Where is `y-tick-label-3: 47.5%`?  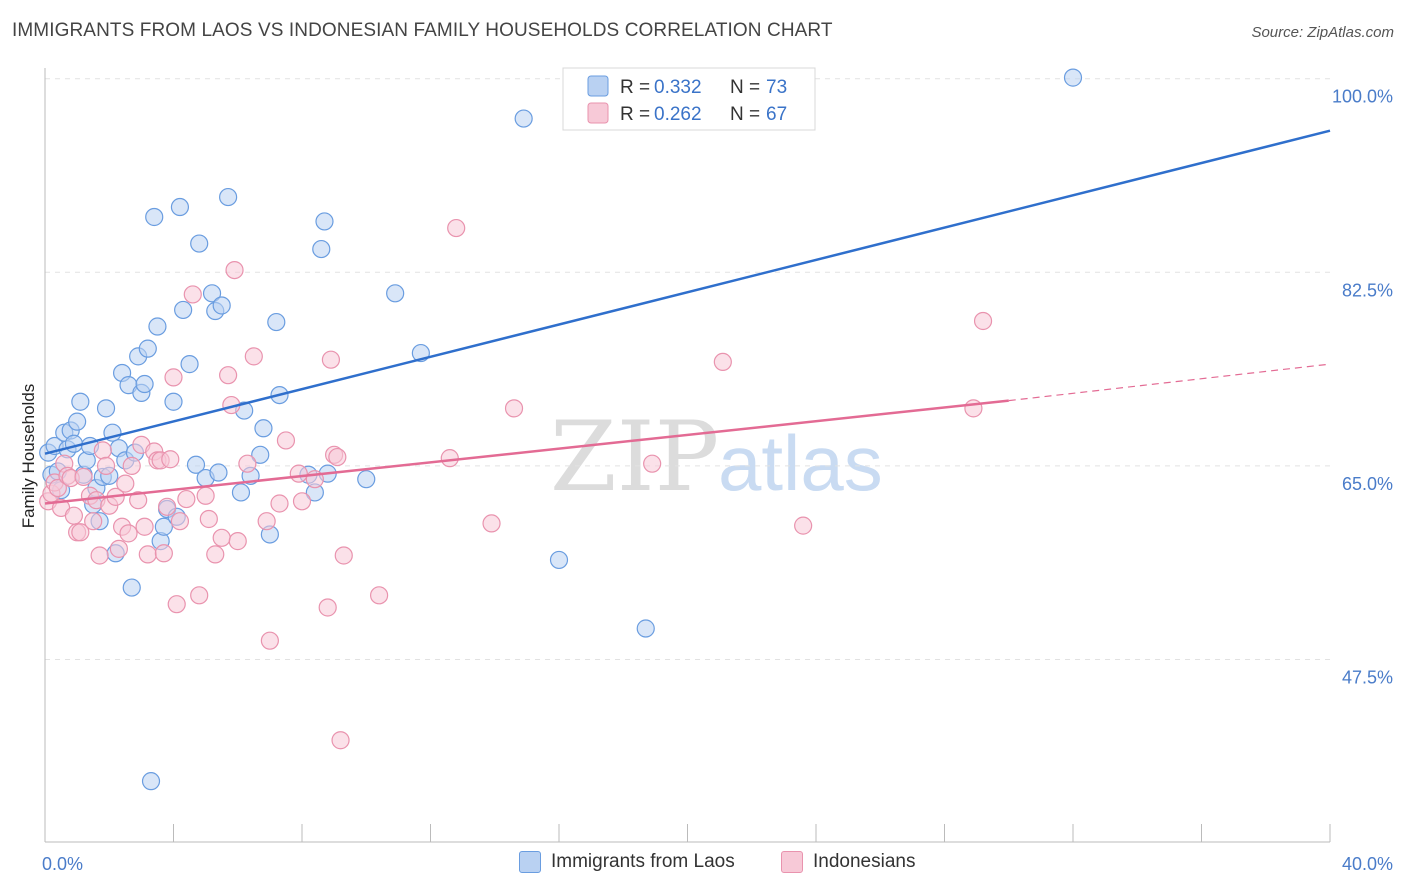
y-tick-label-3: 47.5% is located at coordinates (1367, 677).